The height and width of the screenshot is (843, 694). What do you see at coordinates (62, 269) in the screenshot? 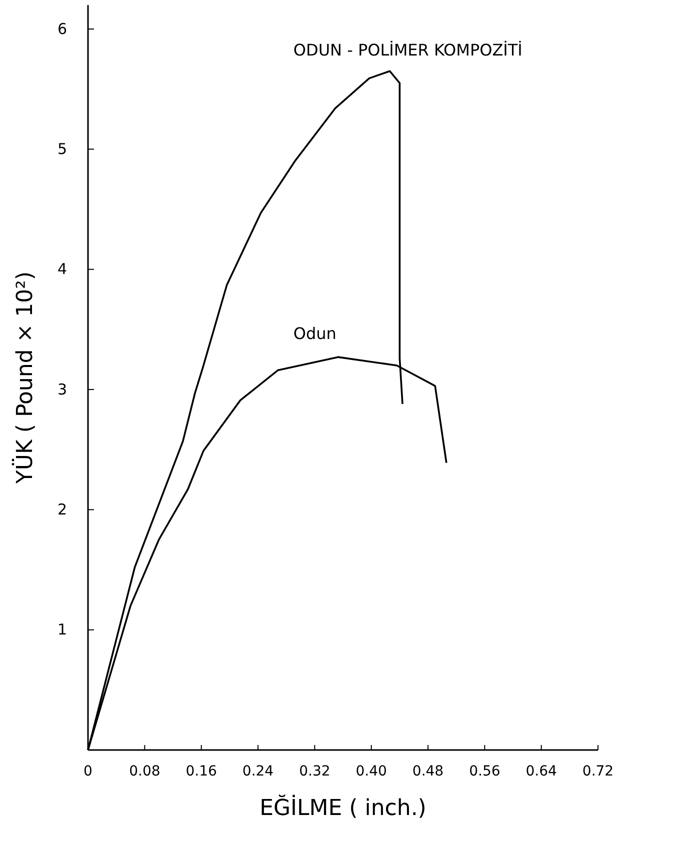
I see `y-tick-label: 4` at bounding box center [62, 269].